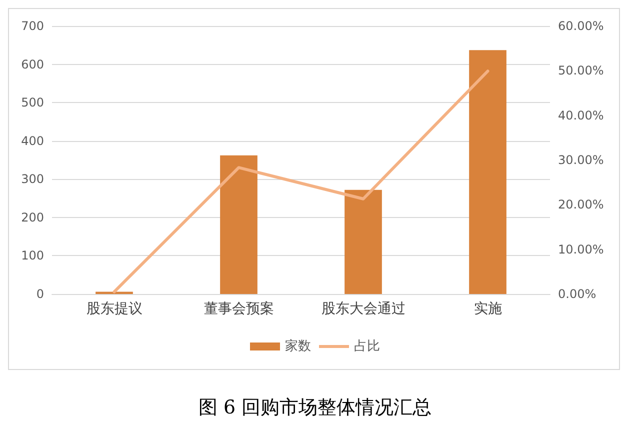 This screenshot has height=430, width=630. What do you see at coordinates (32, 217) in the screenshot?
I see `y-tick-label: 200` at bounding box center [32, 217].